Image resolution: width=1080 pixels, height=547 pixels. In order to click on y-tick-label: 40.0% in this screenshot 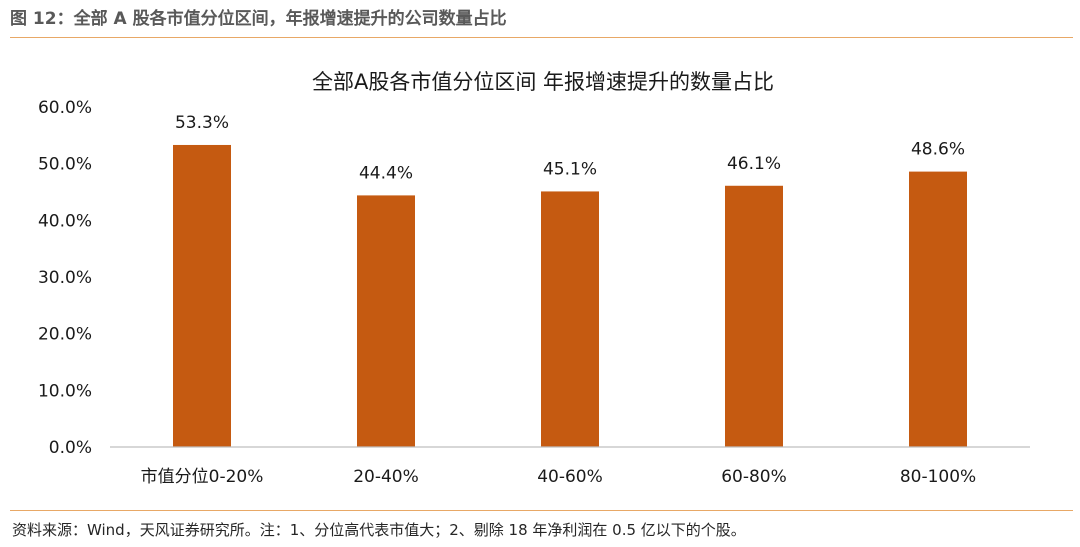, I will do `click(65, 221)`.